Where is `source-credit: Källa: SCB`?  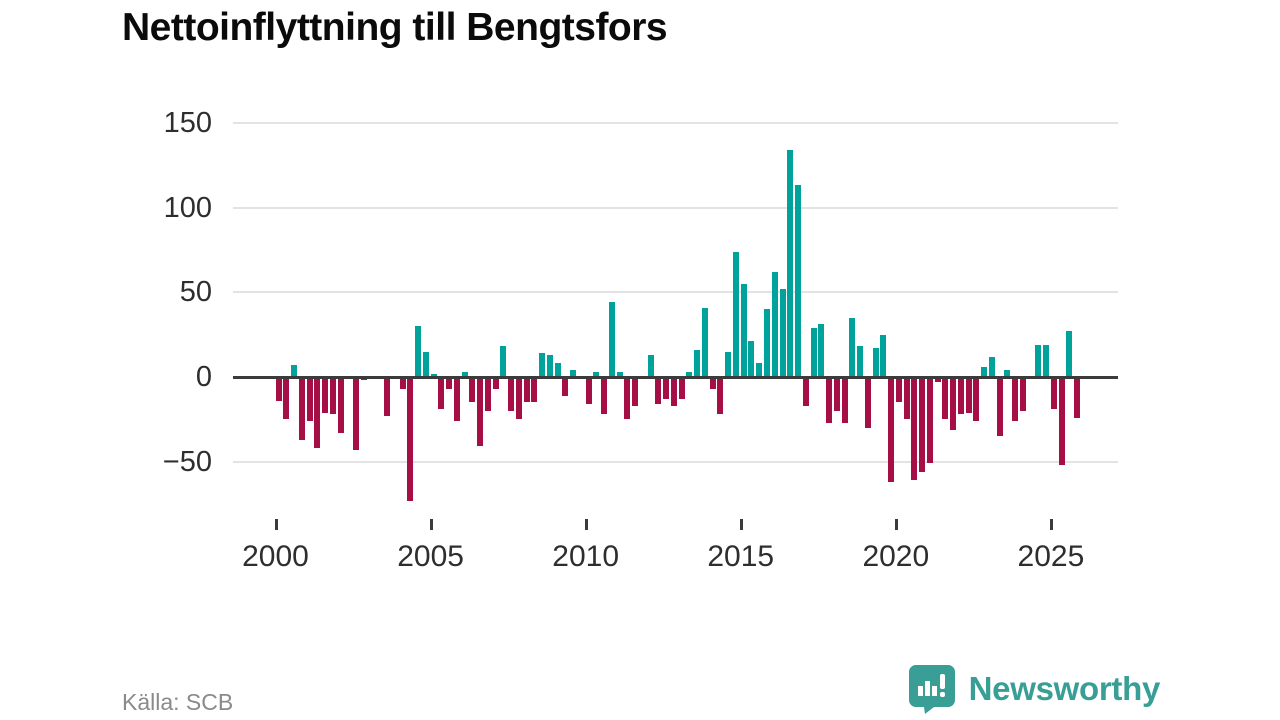
source-credit: Källa: SCB is located at coordinates (178, 702).